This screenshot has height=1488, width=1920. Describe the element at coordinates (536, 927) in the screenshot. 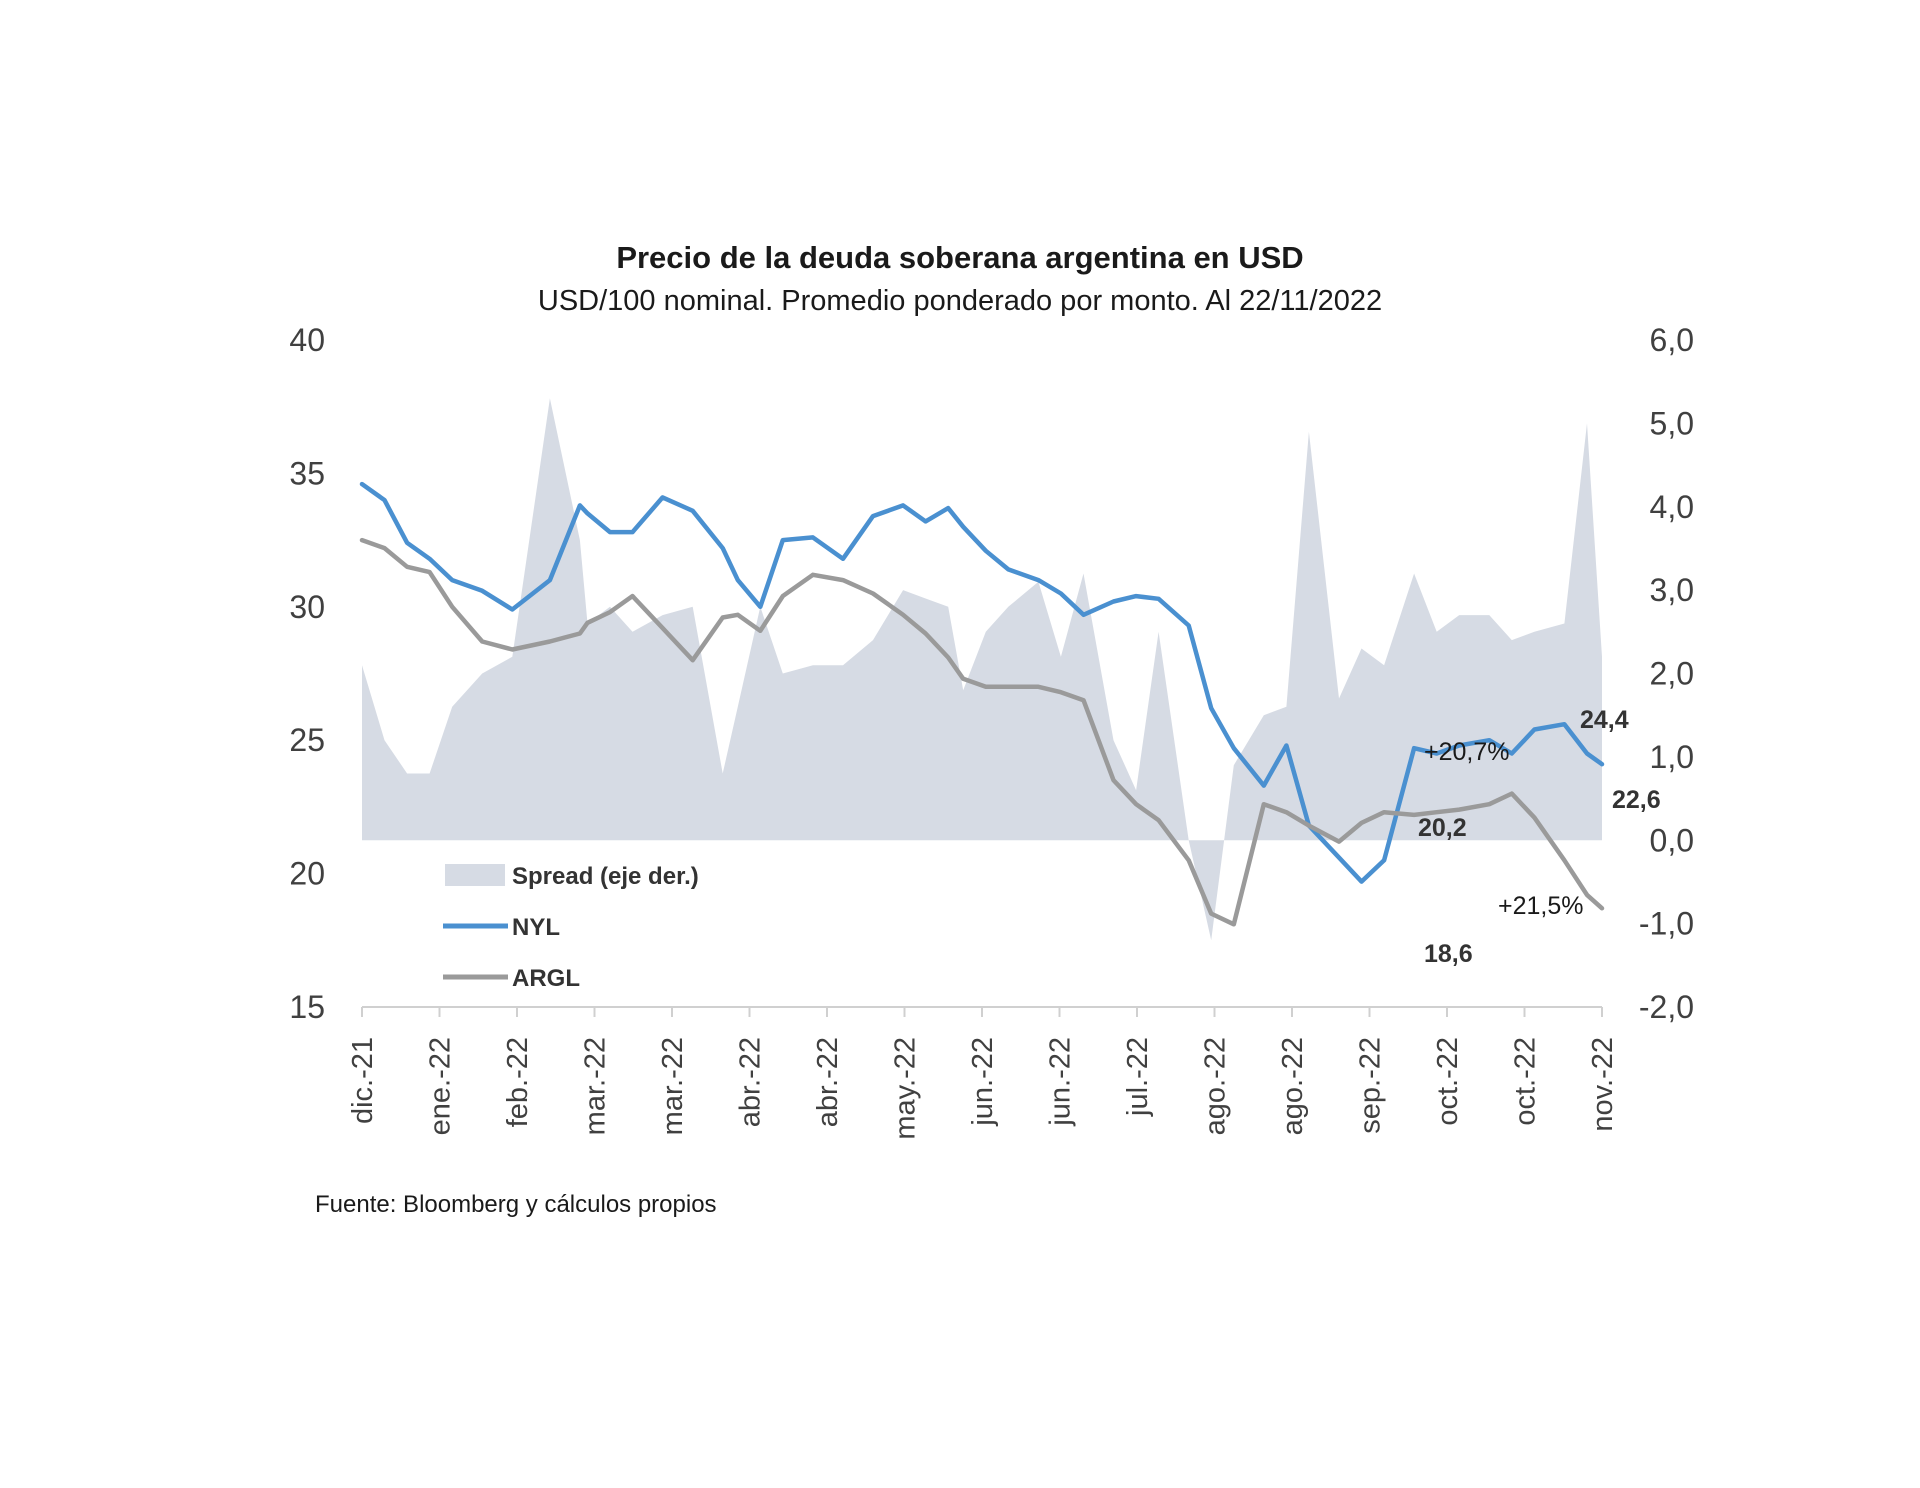

I see `legend-label-nyl: NYL` at that location.